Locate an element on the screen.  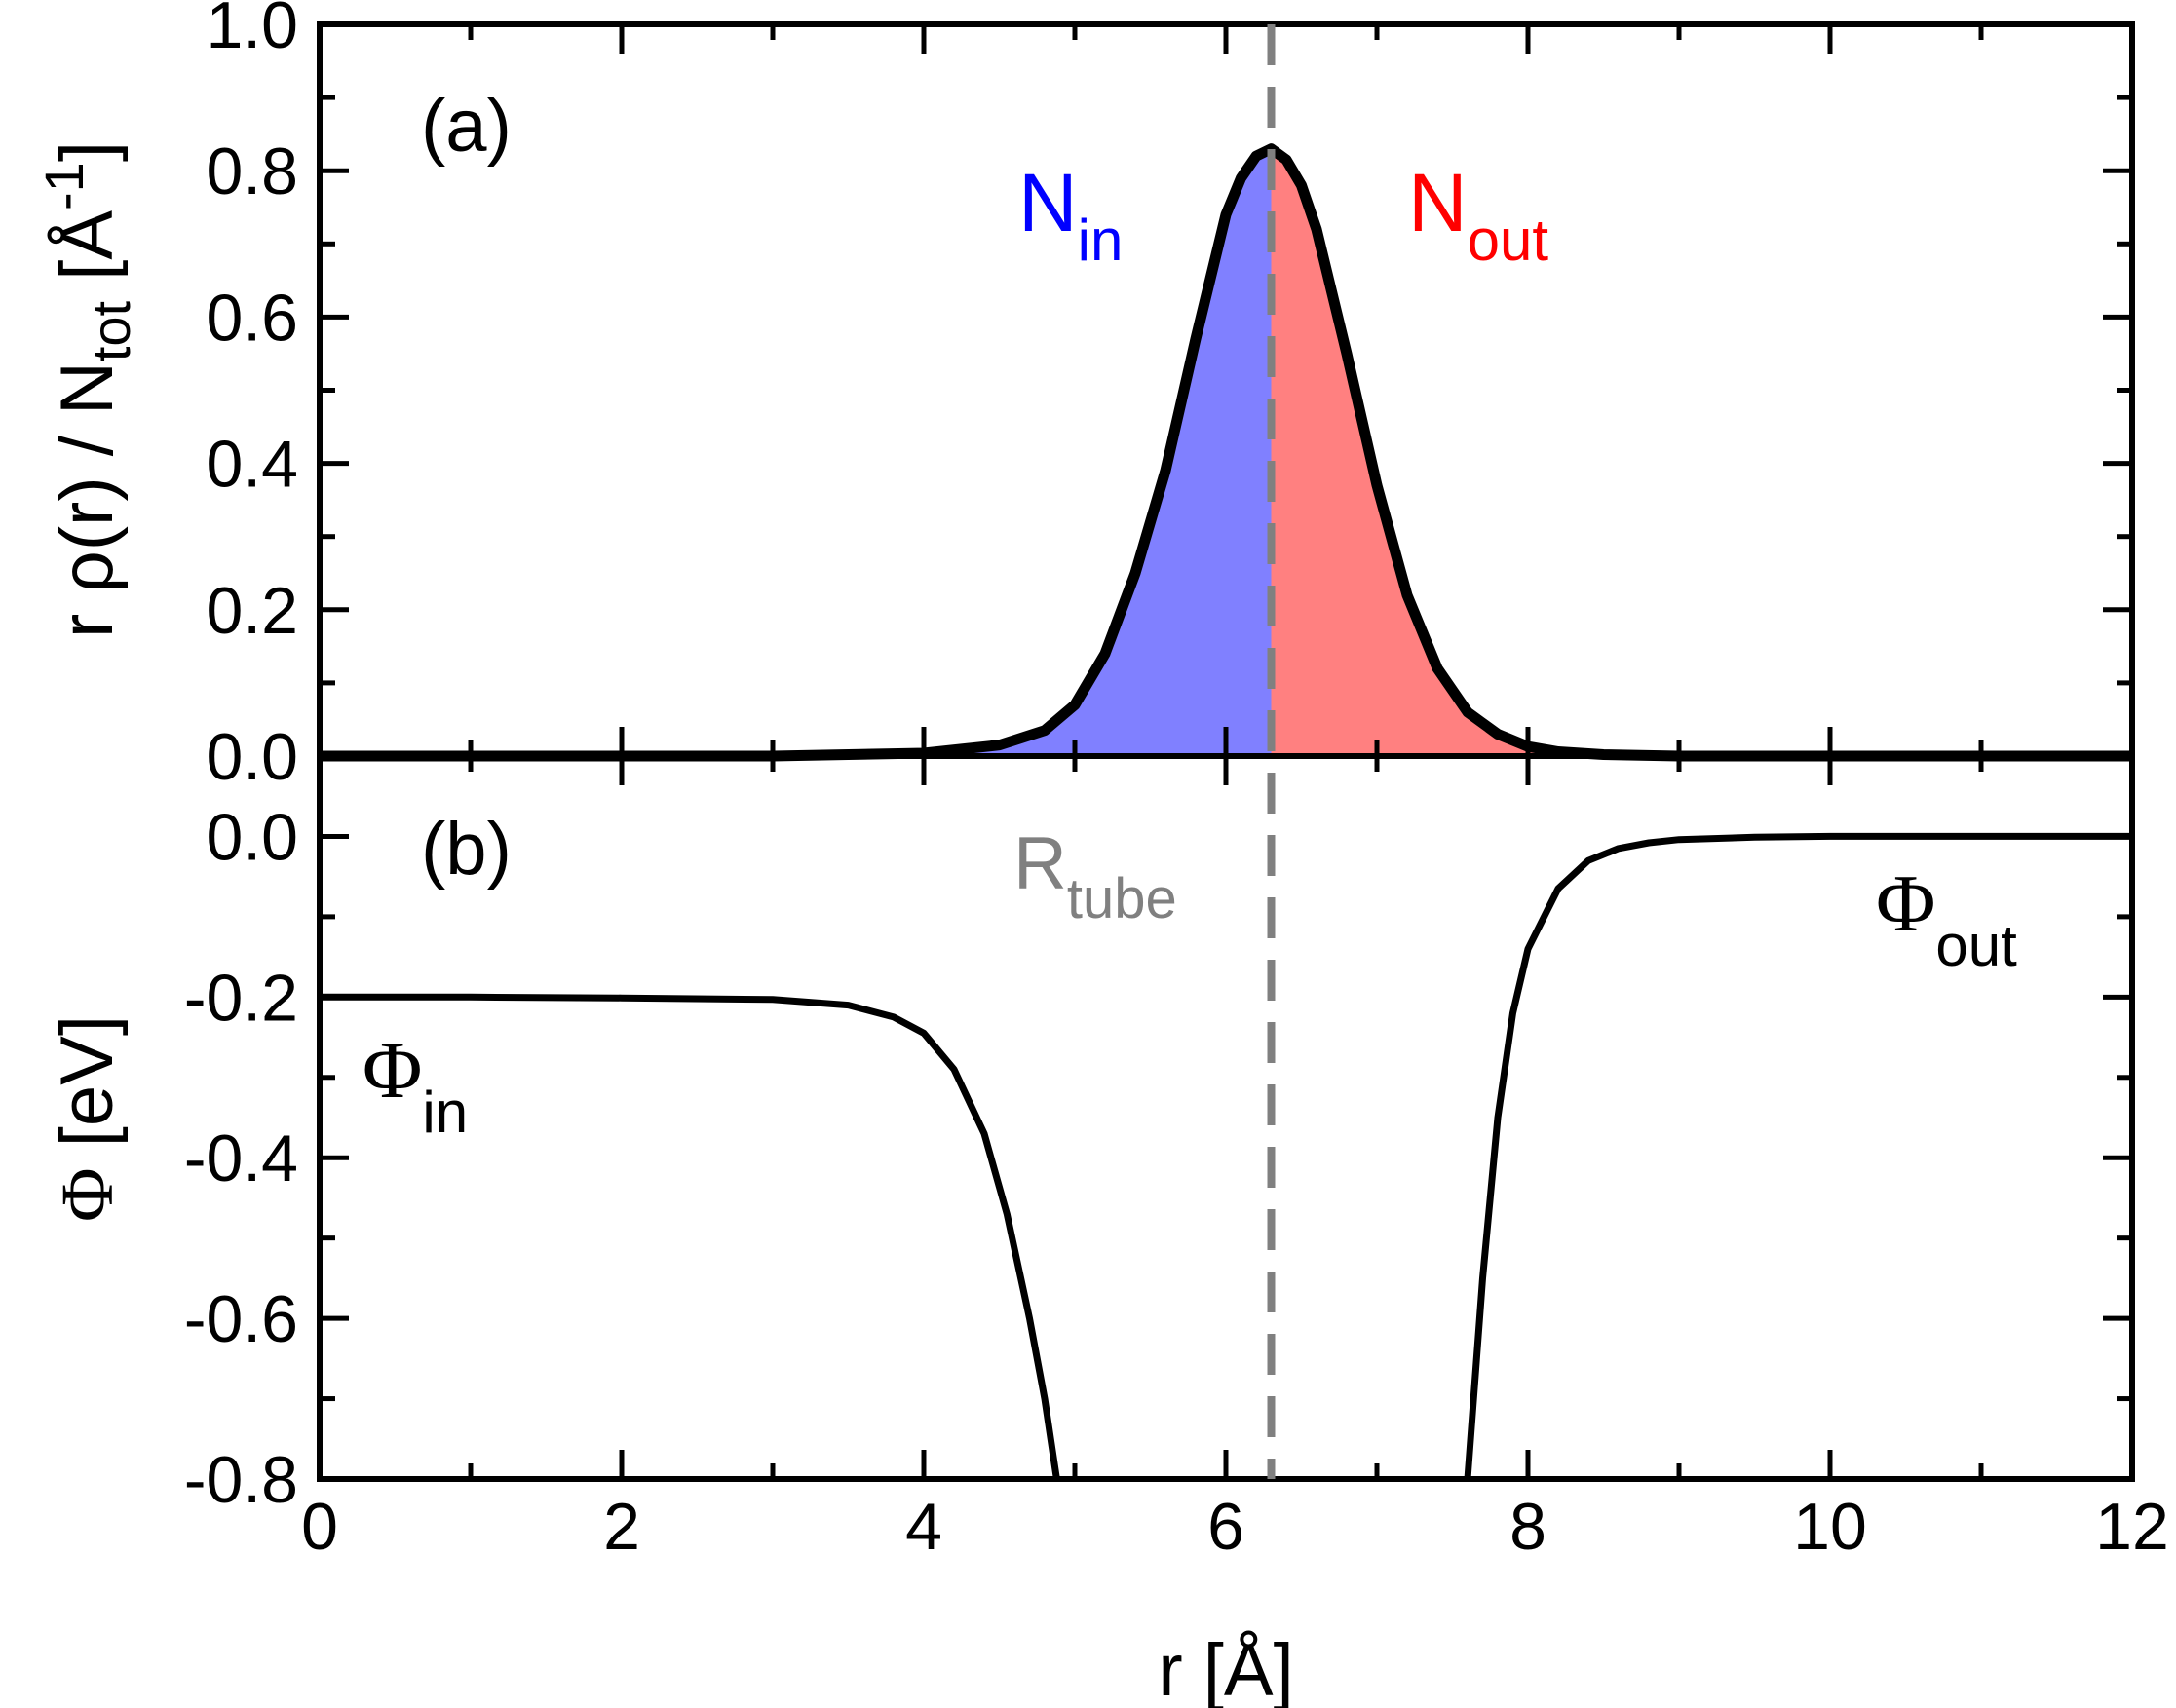
phi-out-annotation: Φout is located at coordinates (1946, 918).